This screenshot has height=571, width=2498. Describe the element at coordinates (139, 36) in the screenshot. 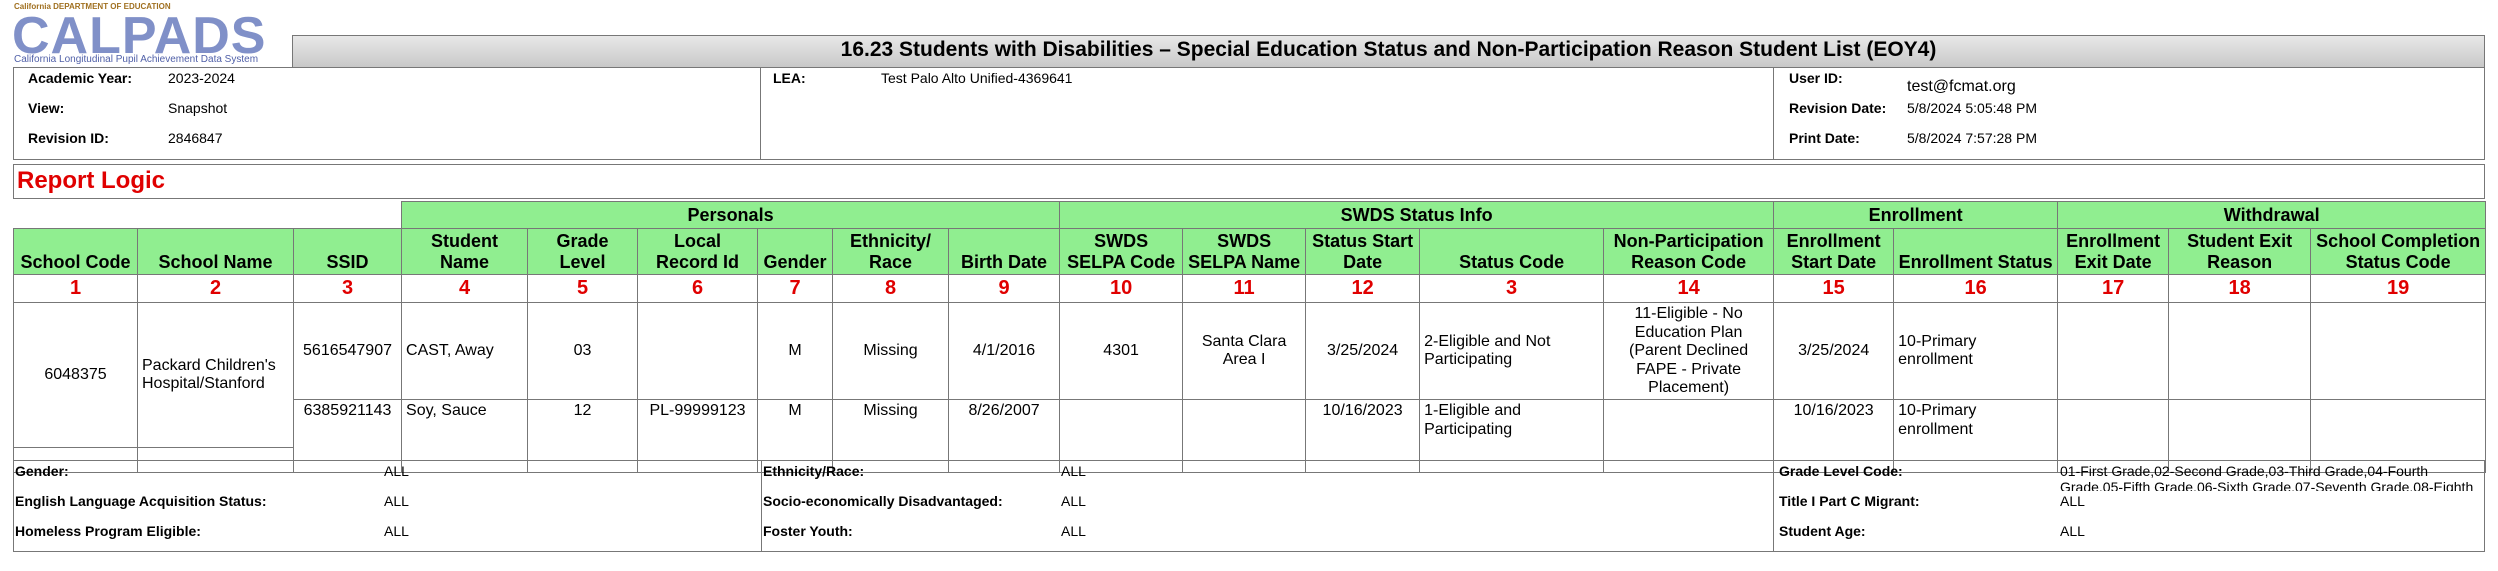

I see `logo-name: CALPADS` at that location.